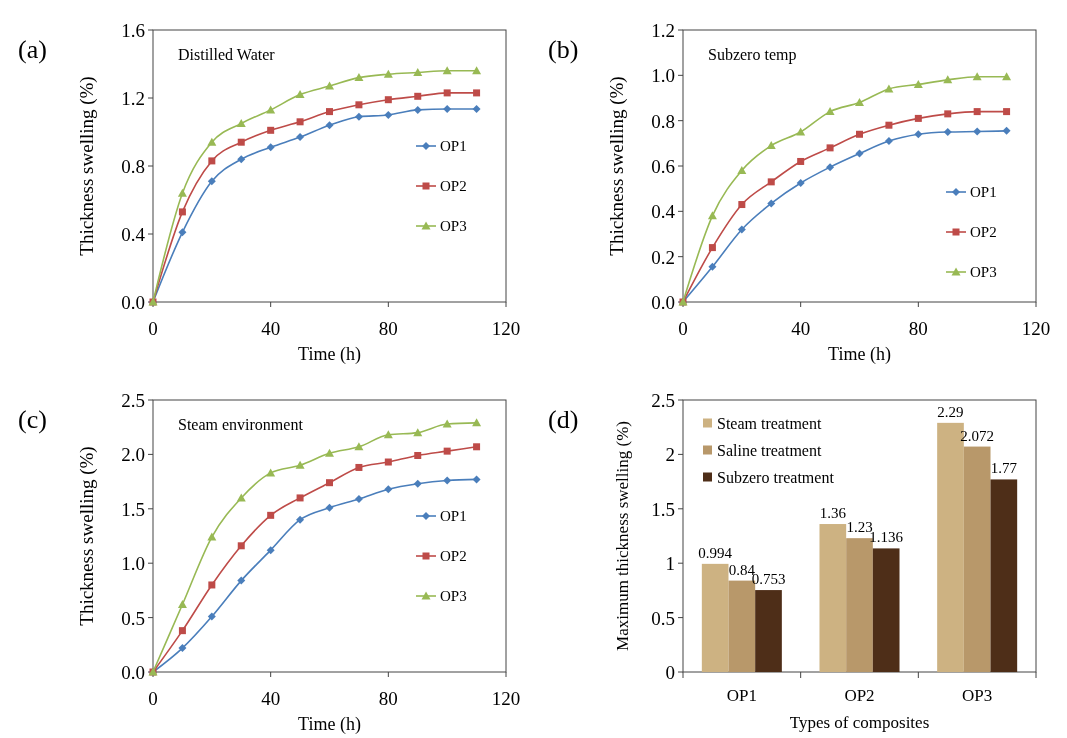 The height and width of the screenshot is (738, 1067). What do you see at coordinates (133, 98) in the screenshot?
I see `y-tick-label: 1.2` at bounding box center [133, 98].